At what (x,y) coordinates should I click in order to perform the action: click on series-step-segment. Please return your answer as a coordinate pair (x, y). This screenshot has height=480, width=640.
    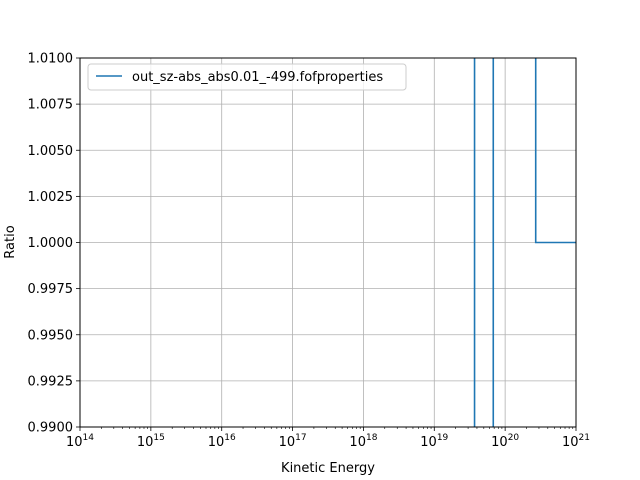
    Looking at the image, I should click on (555, 151).